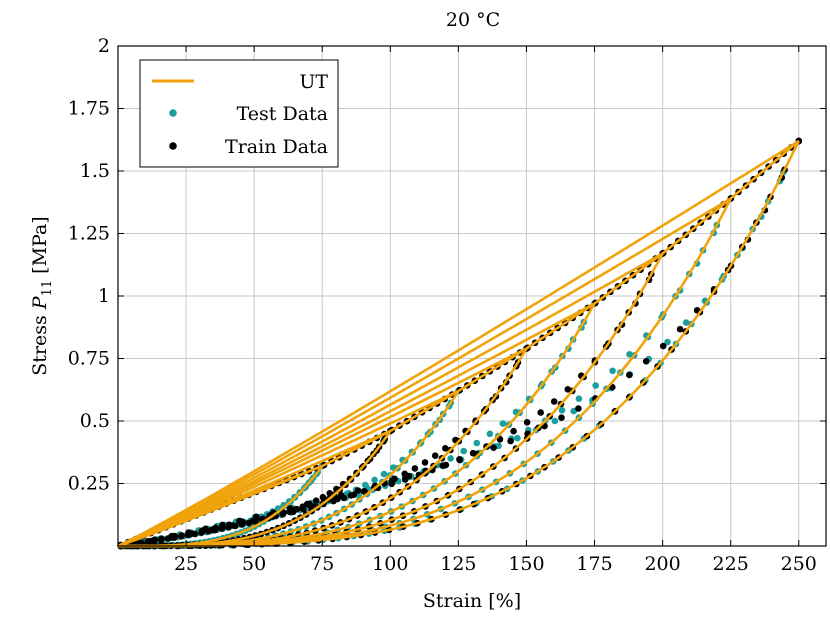 This screenshot has height=621, width=830. I want to click on x-tick-label: 25, so click(186, 564).